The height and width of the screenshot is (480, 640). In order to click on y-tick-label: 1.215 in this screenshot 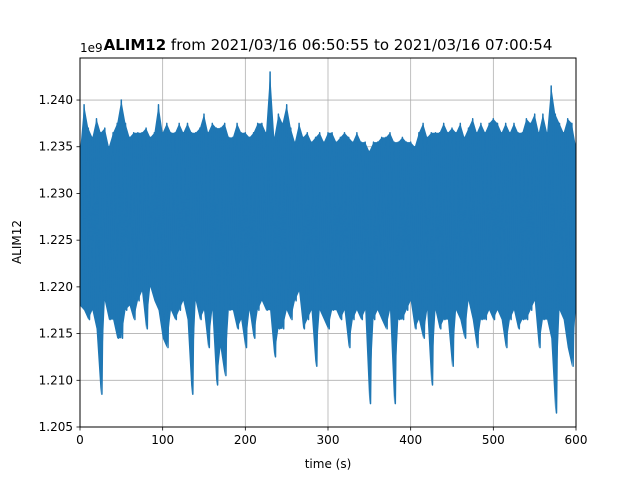, I will do `click(56, 334)`.